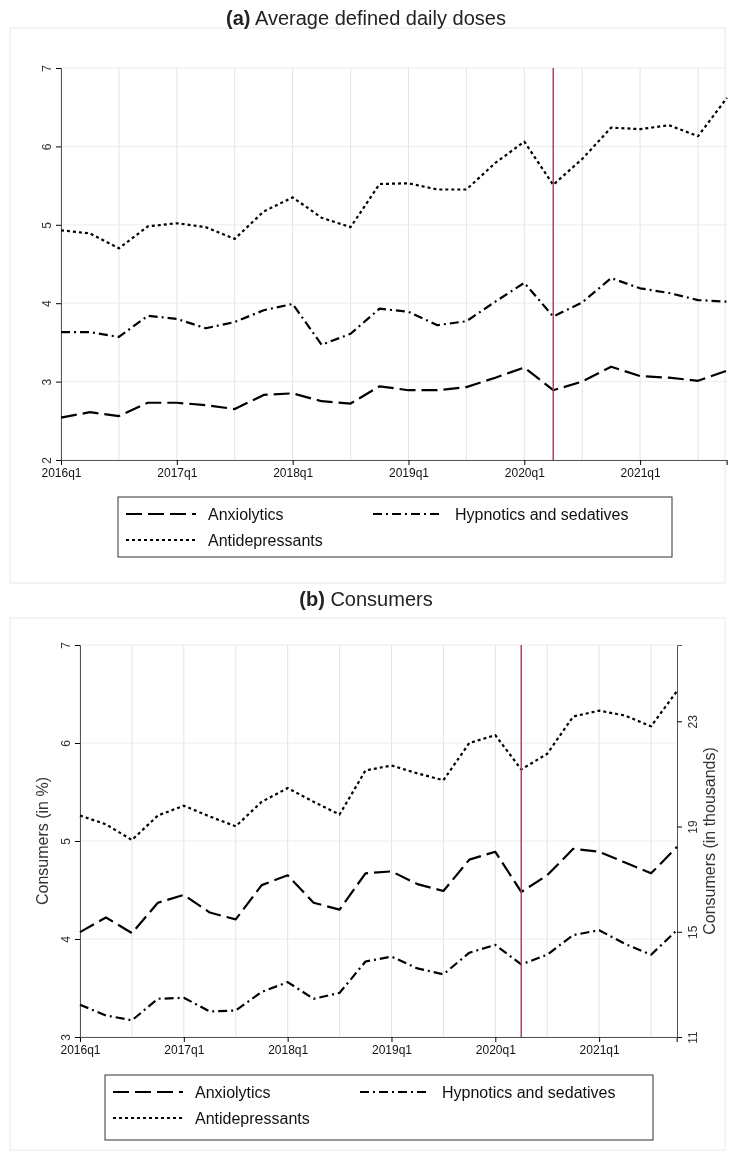  What do you see at coordinates (47, 460) in the screenshot?
I see `y-tick-label: 2` at bounding box center [47, 460].